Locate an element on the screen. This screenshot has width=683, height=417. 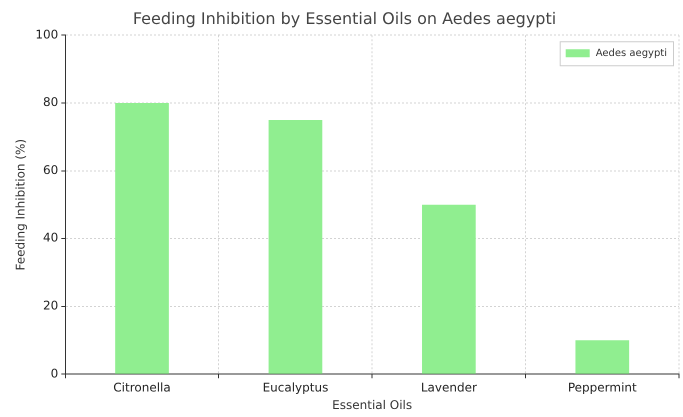
y-tick-label: 60 is located at coordinates (50, 169).